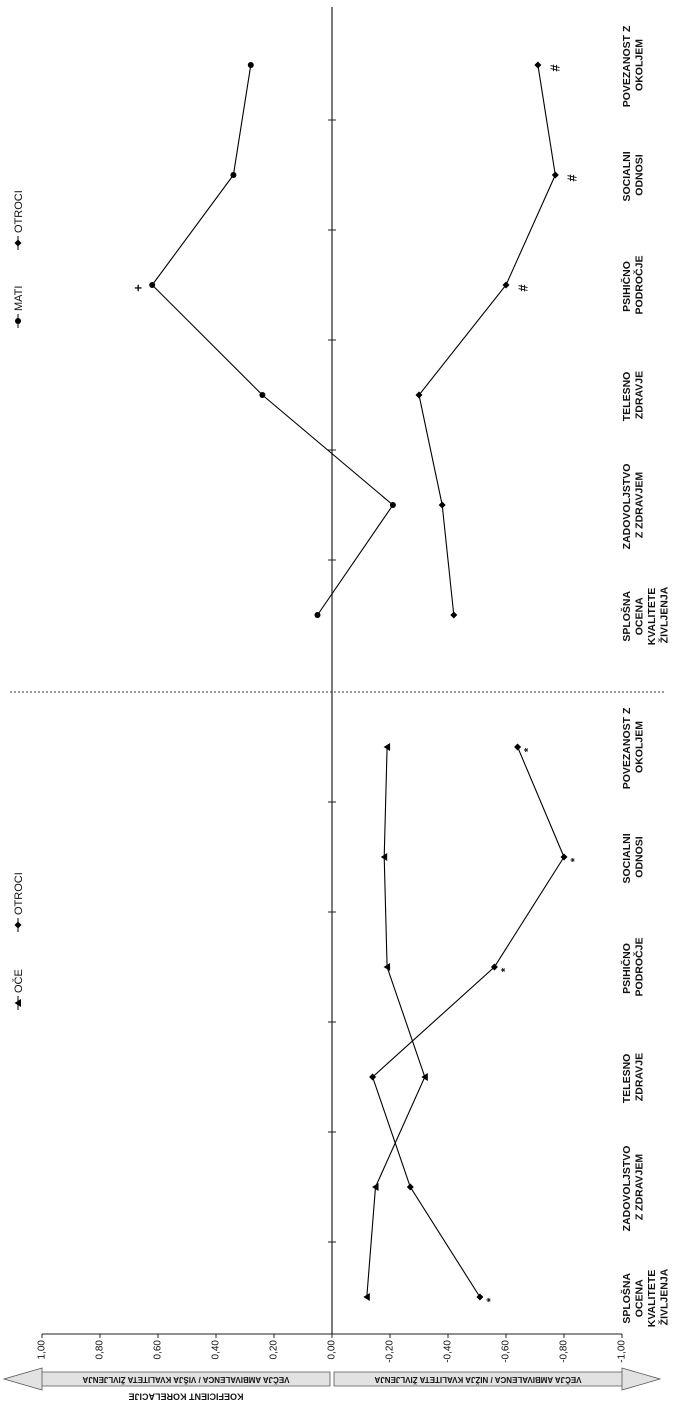 The width and height of the screenshot is (680, 1402). Describe the element at coordinates (564, 1351) in the screenshot. I see `y-tick-label: -0,80` at that location.